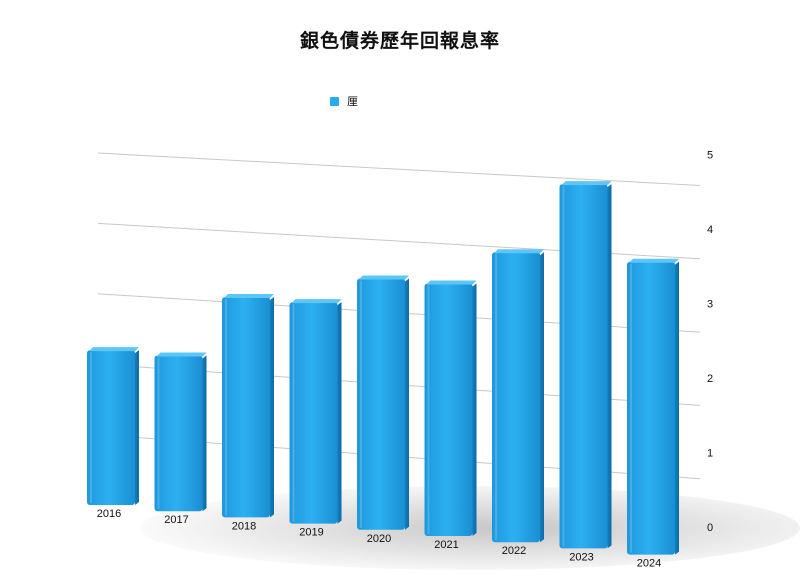 The width and height of the screenshot is (800, 578). I want to click on bar-2023, so click(585, 365).